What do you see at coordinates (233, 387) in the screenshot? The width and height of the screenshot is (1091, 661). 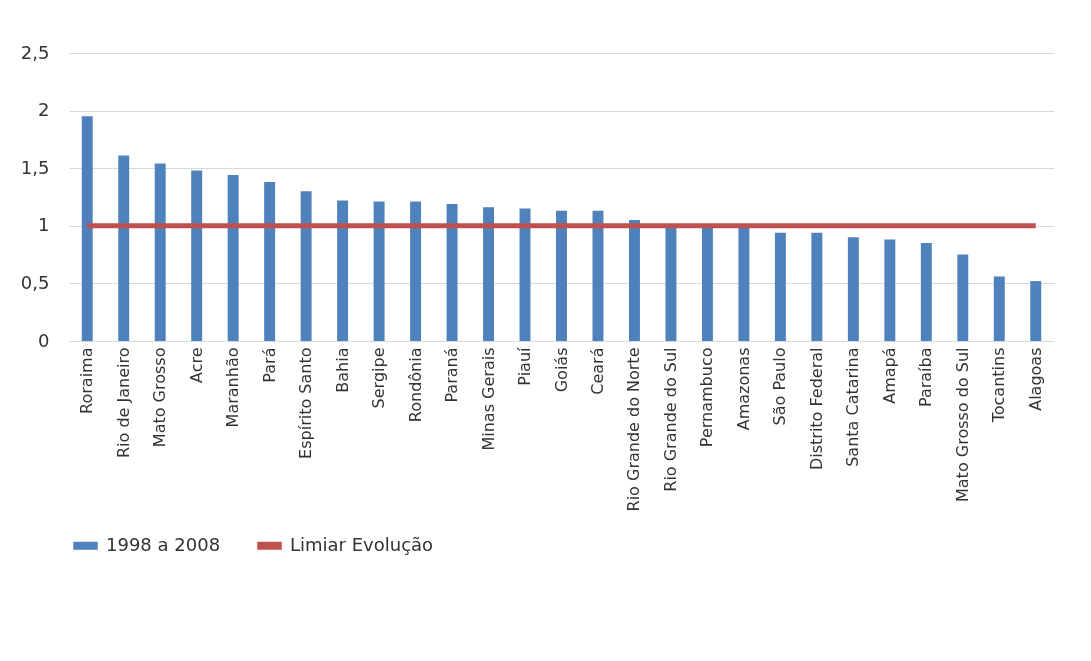 I see `x-tick-label: Maranhão` at bounding box center [233, 387].